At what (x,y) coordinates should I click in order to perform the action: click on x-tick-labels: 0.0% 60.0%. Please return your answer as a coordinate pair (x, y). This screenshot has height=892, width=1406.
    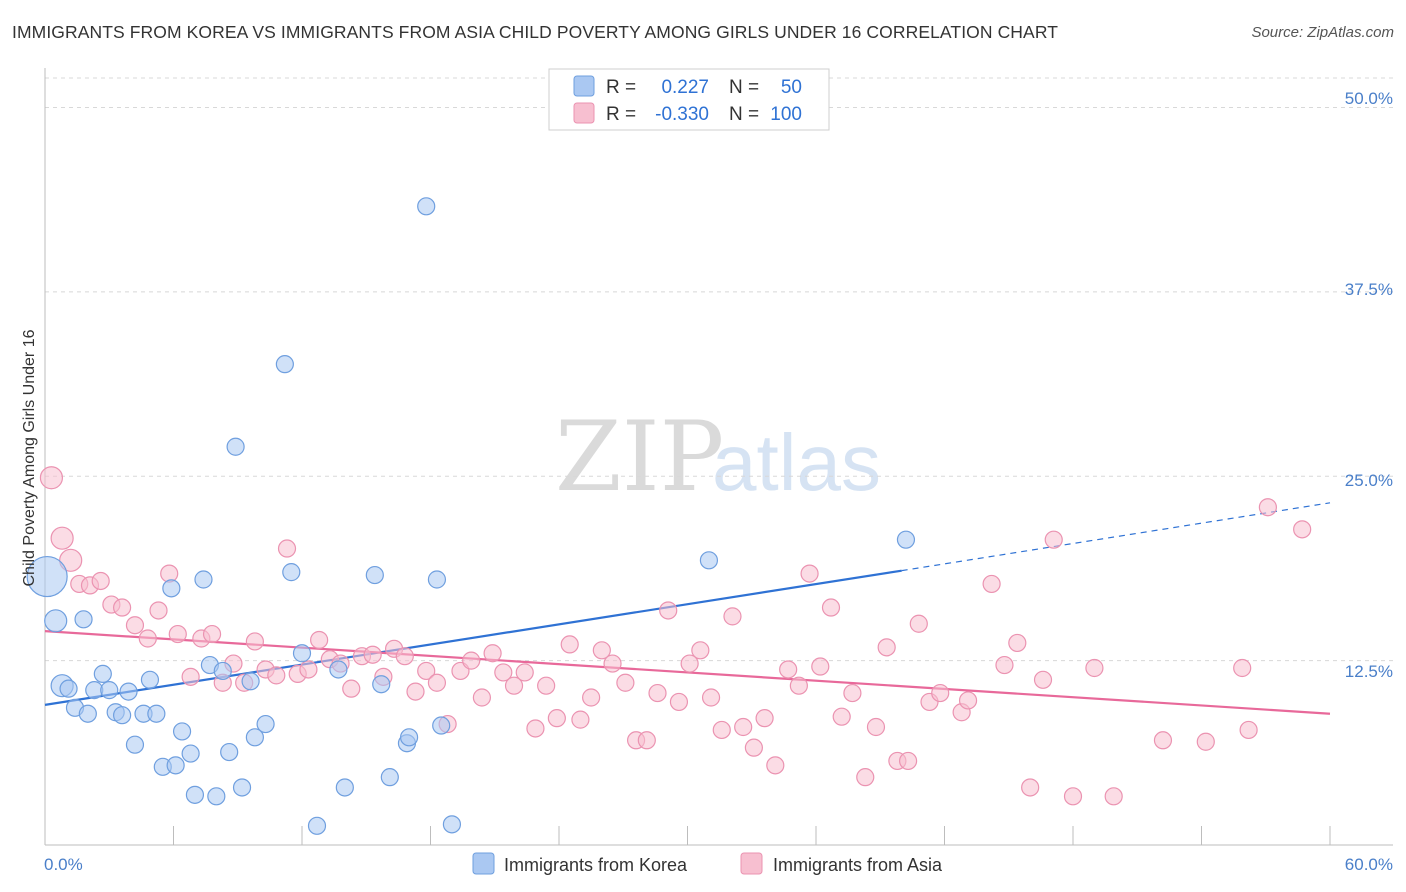
    Looking at the image, I should click on (718, 864).